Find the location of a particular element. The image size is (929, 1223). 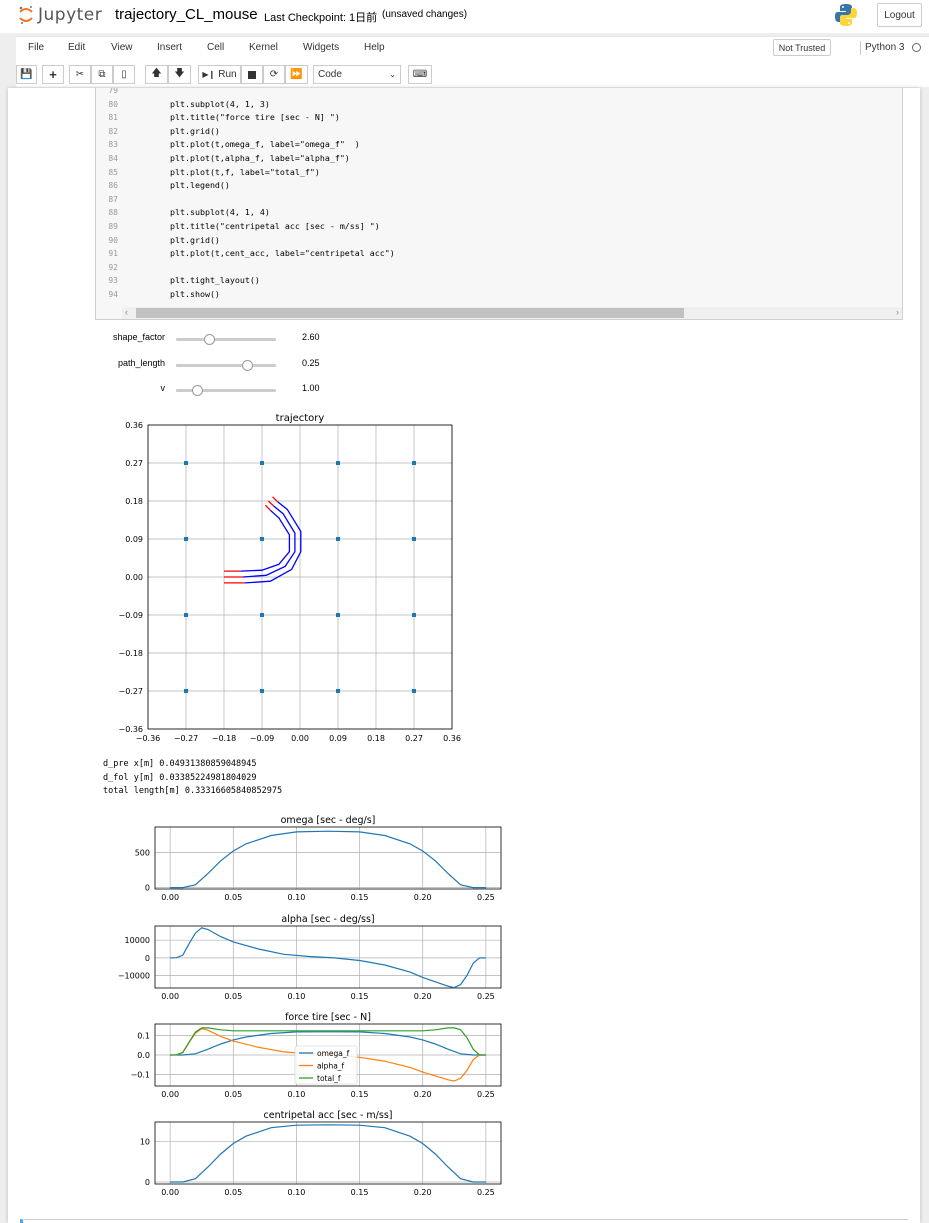

menu-file: File is located at coordinates (36, 47).